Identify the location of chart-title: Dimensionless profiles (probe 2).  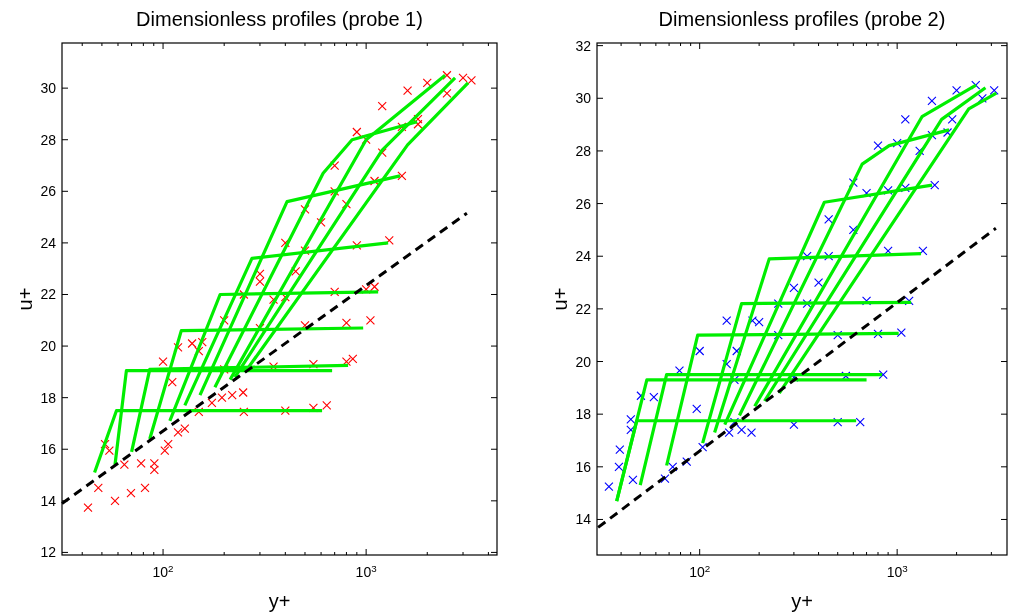
(802, 19).